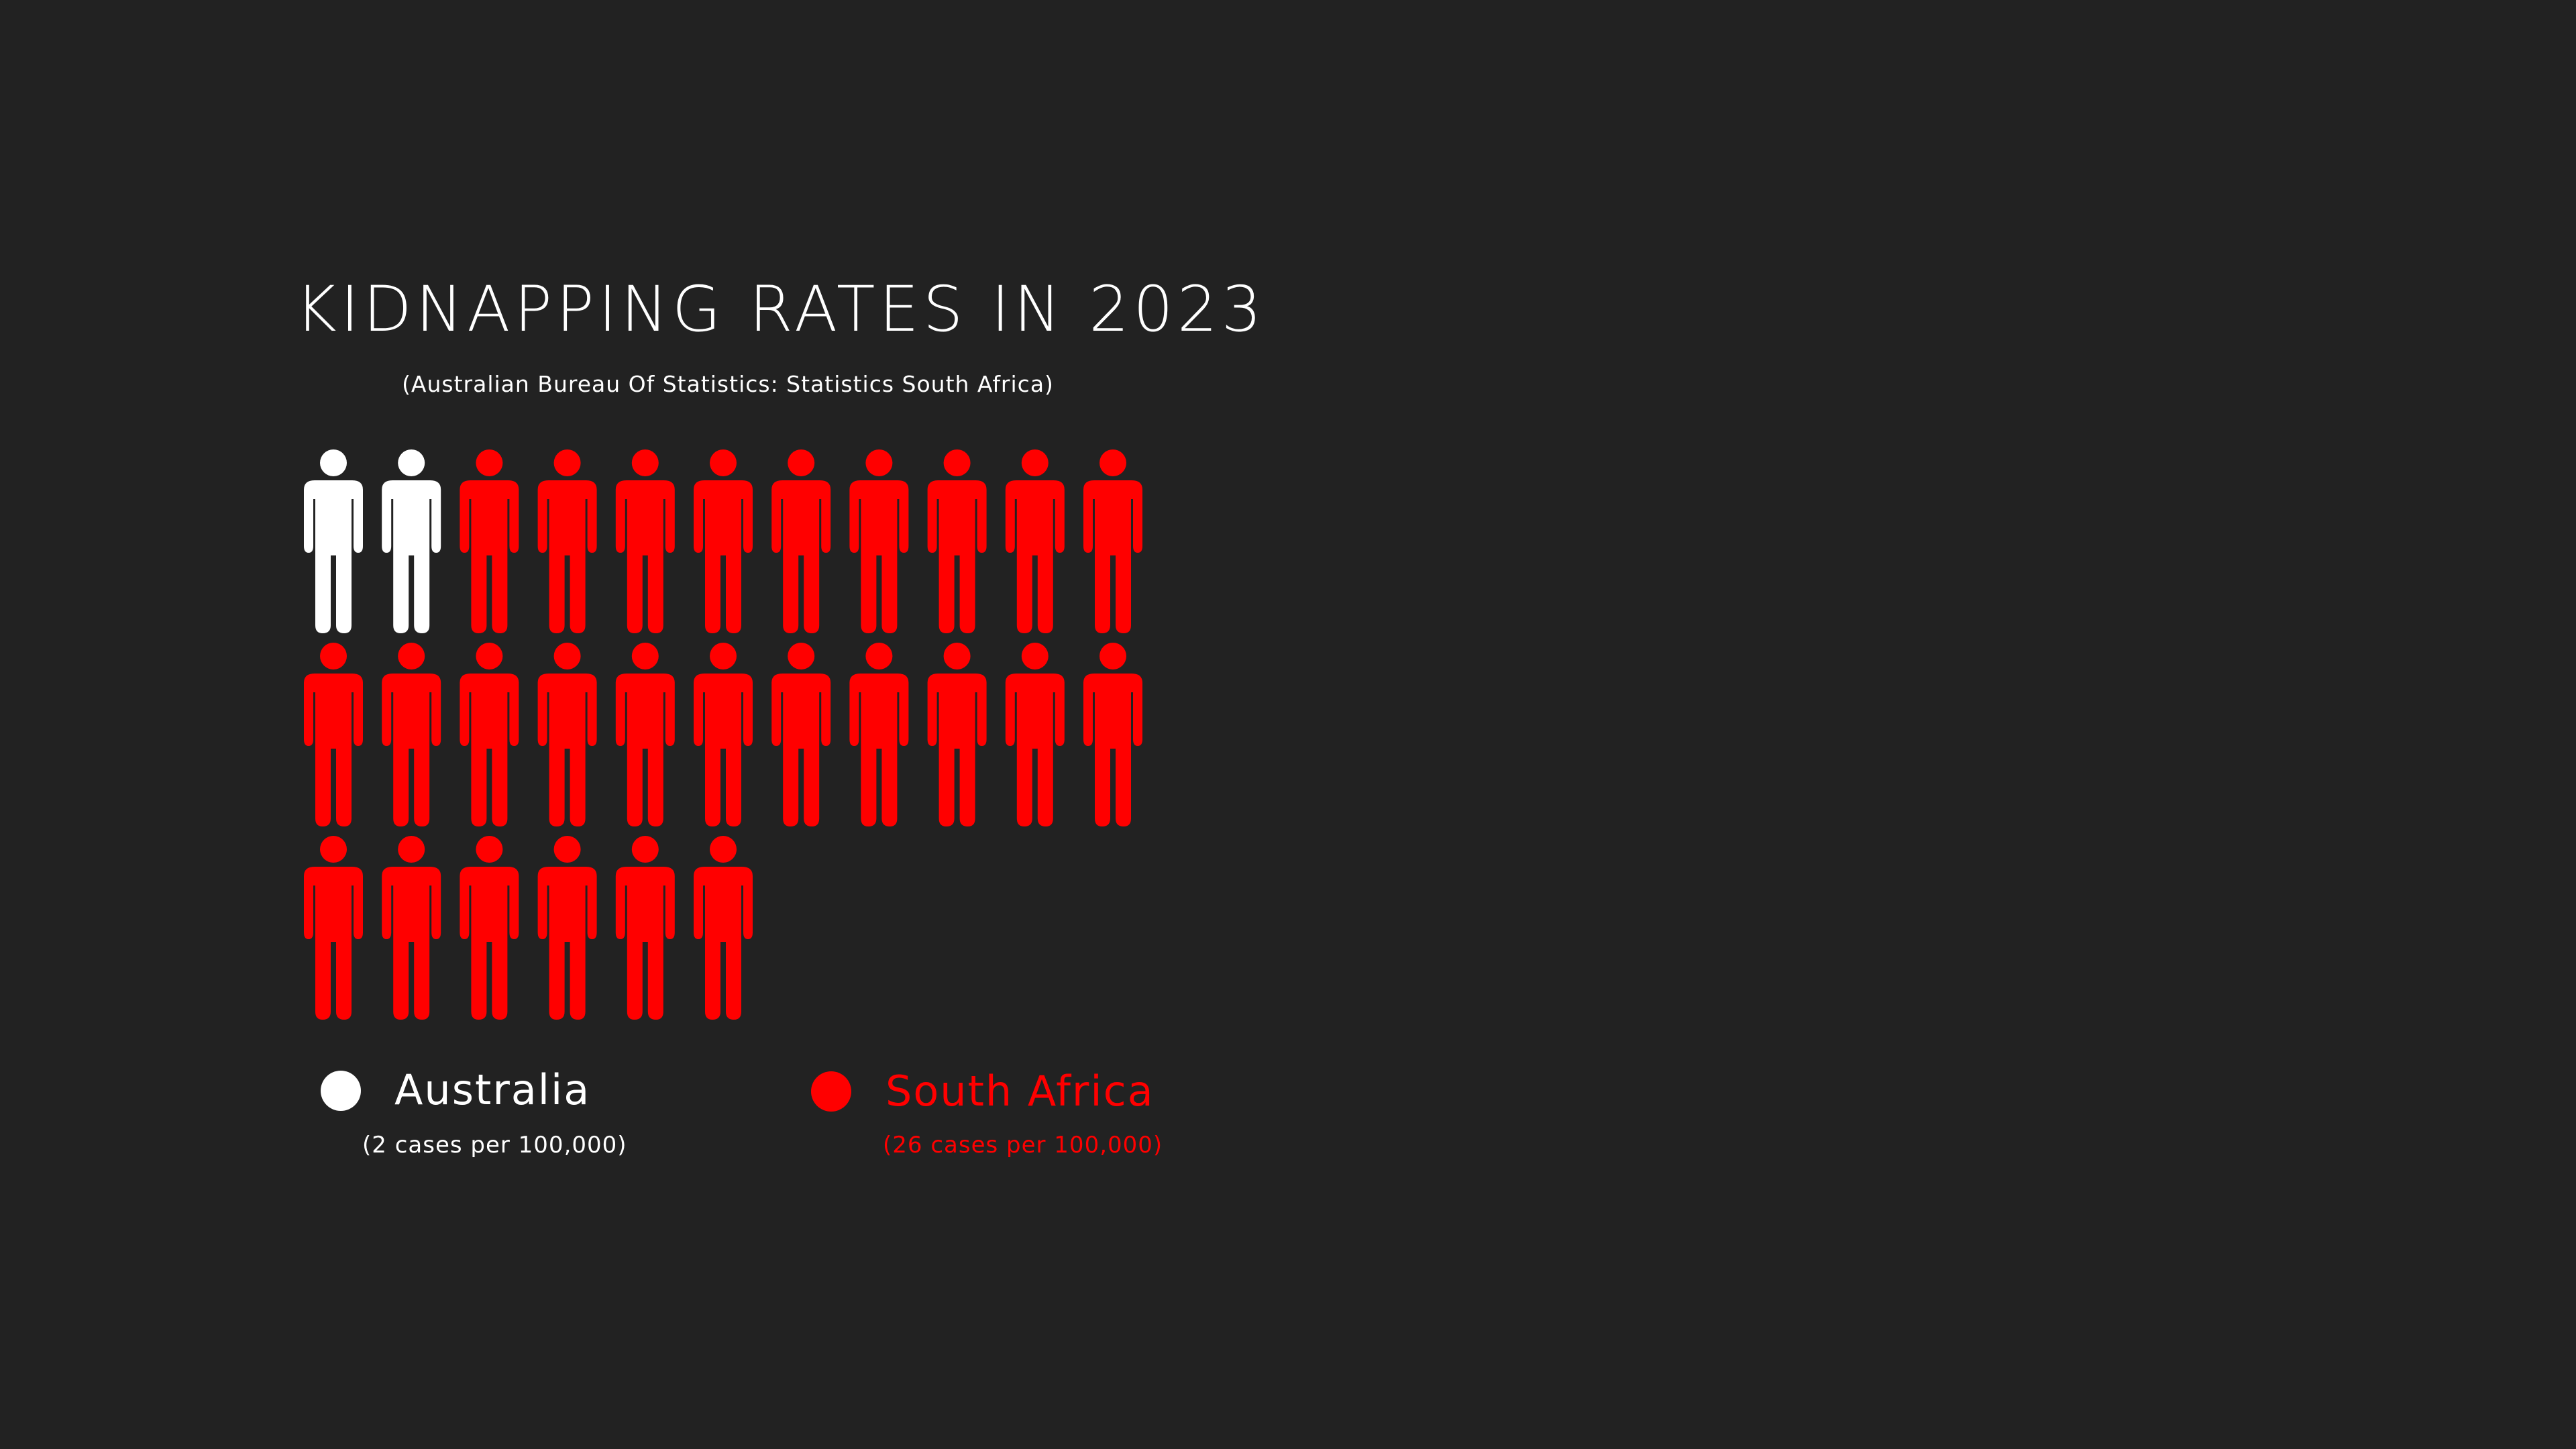 The width and height of the screenshot is (2576, 1449). What do you see at coordinates (341, 1091) in the screenshot?
I see `legend-dot-australia` at bounding box center [341, 1091].